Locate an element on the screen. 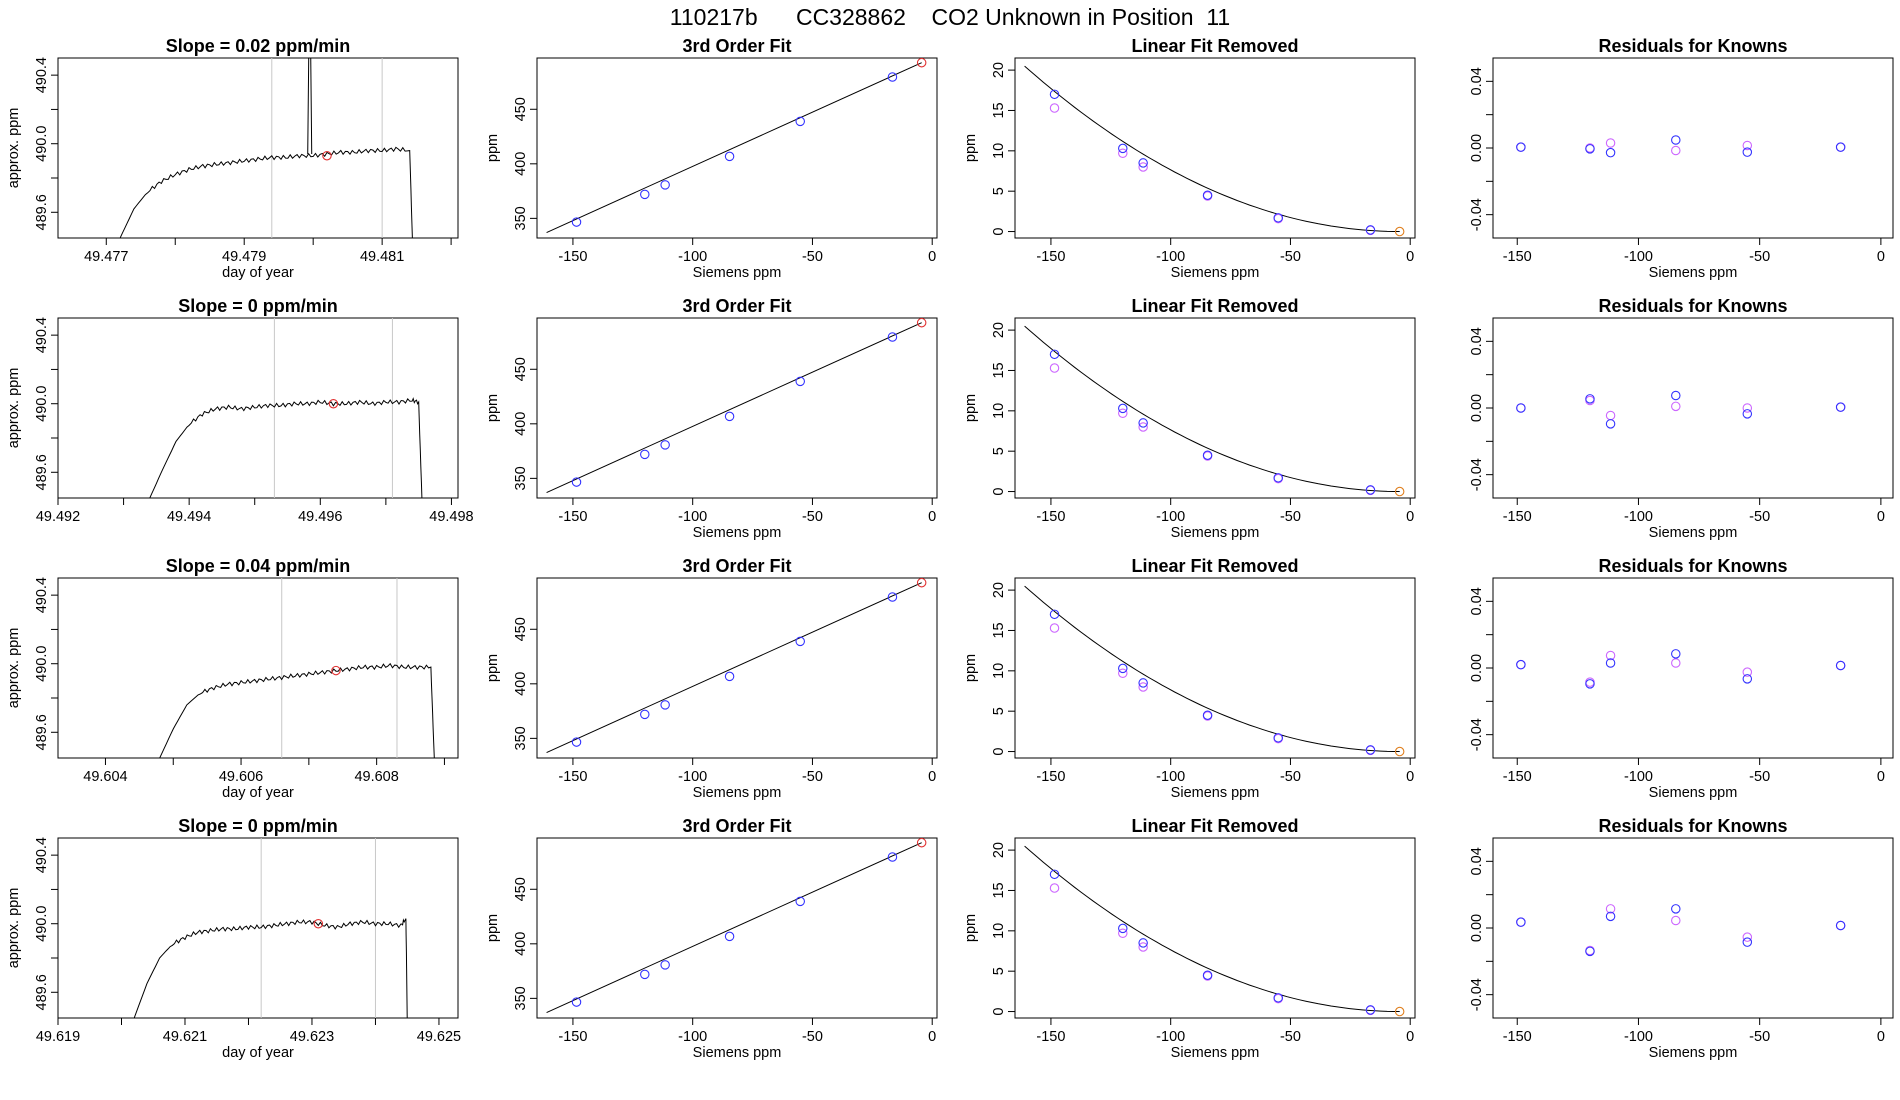  y-tick-label: 489.6 is located at coordinates (42, 472).